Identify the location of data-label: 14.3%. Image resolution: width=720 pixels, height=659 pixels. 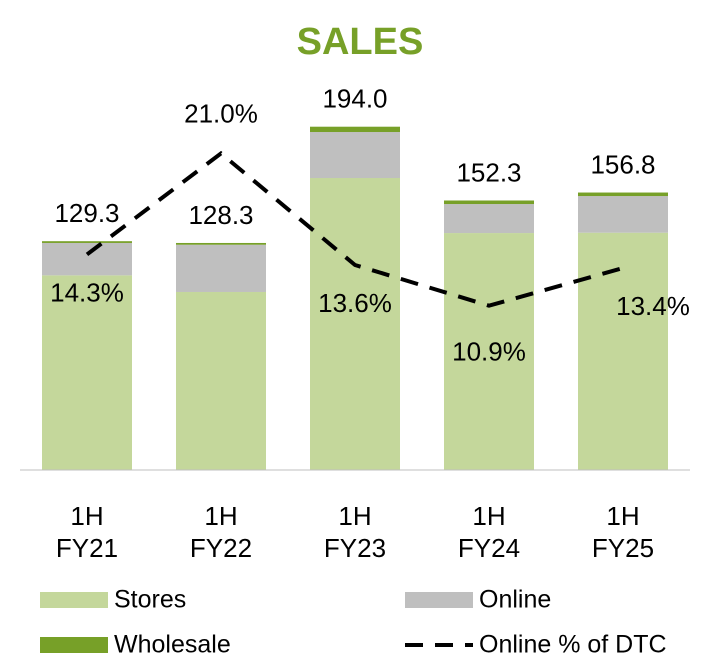
(87, 292).